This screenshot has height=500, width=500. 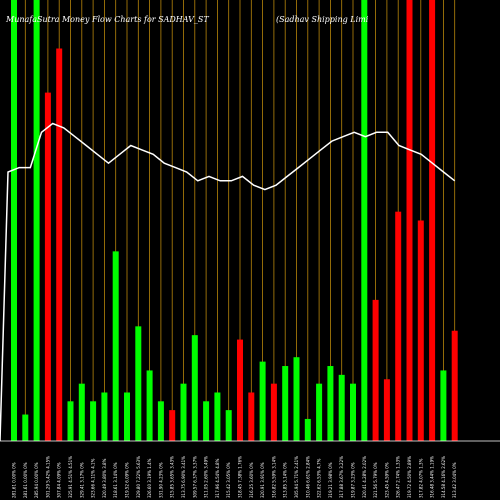 What do you see at coordinates (183, 477) in the screenshot?
I see `tick-label: 313.75 6.90% 3.41%` at bounding box center [183, 477].